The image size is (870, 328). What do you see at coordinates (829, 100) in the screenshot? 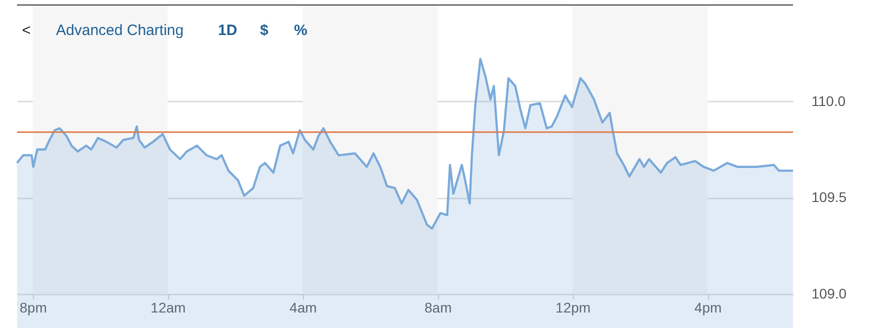
I see `y-tick-label: 110.0` at bounding box center [829, 100].